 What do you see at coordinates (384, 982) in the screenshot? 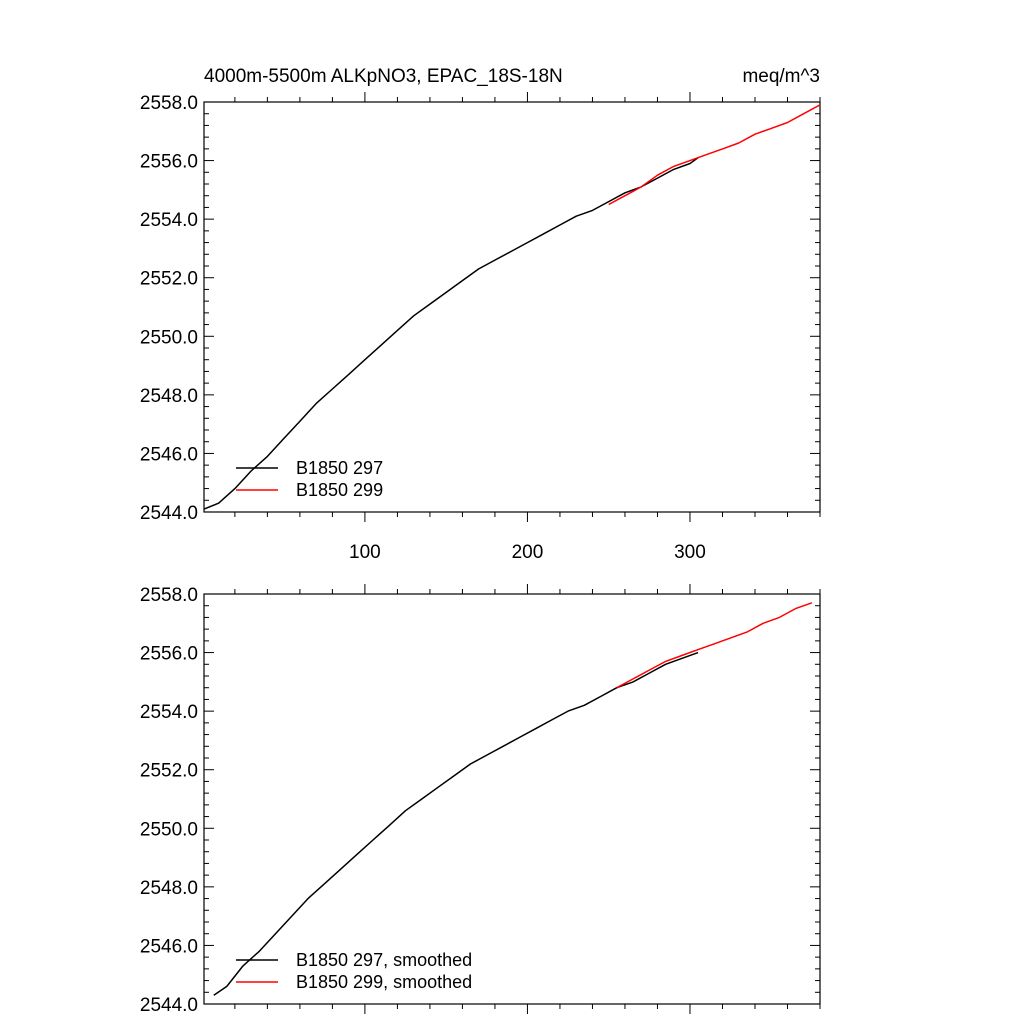
I see `legend-label: B1850 299, smoothed` at bounding box center [384, 982].